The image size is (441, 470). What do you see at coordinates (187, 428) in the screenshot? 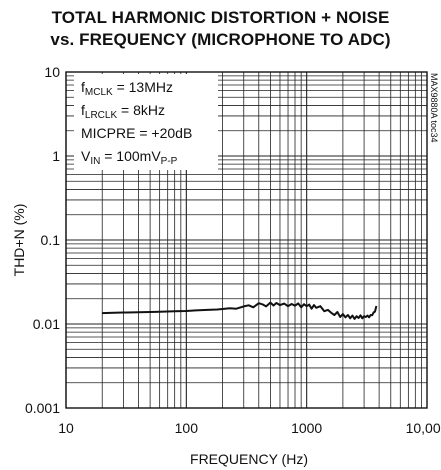
I see `x-tick-label: 100` at bounding box center [187, 428].